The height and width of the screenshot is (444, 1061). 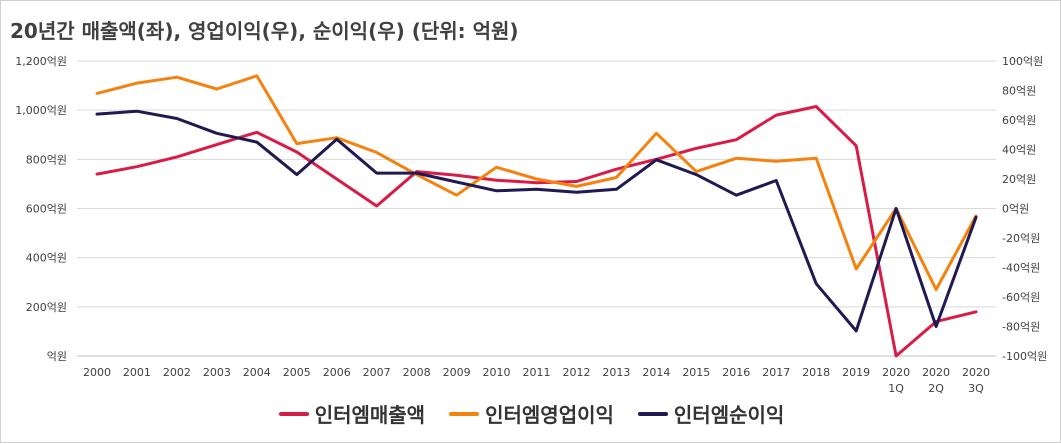 I want to click on x-axis-tick-label: 2007, so click(x=377, y=372).